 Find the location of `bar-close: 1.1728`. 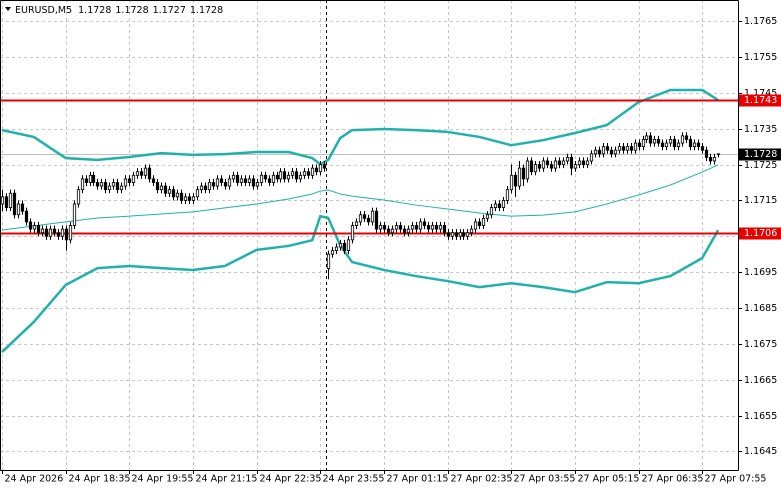

bar-close: 1.1728 is located at coordinates (206, 10).